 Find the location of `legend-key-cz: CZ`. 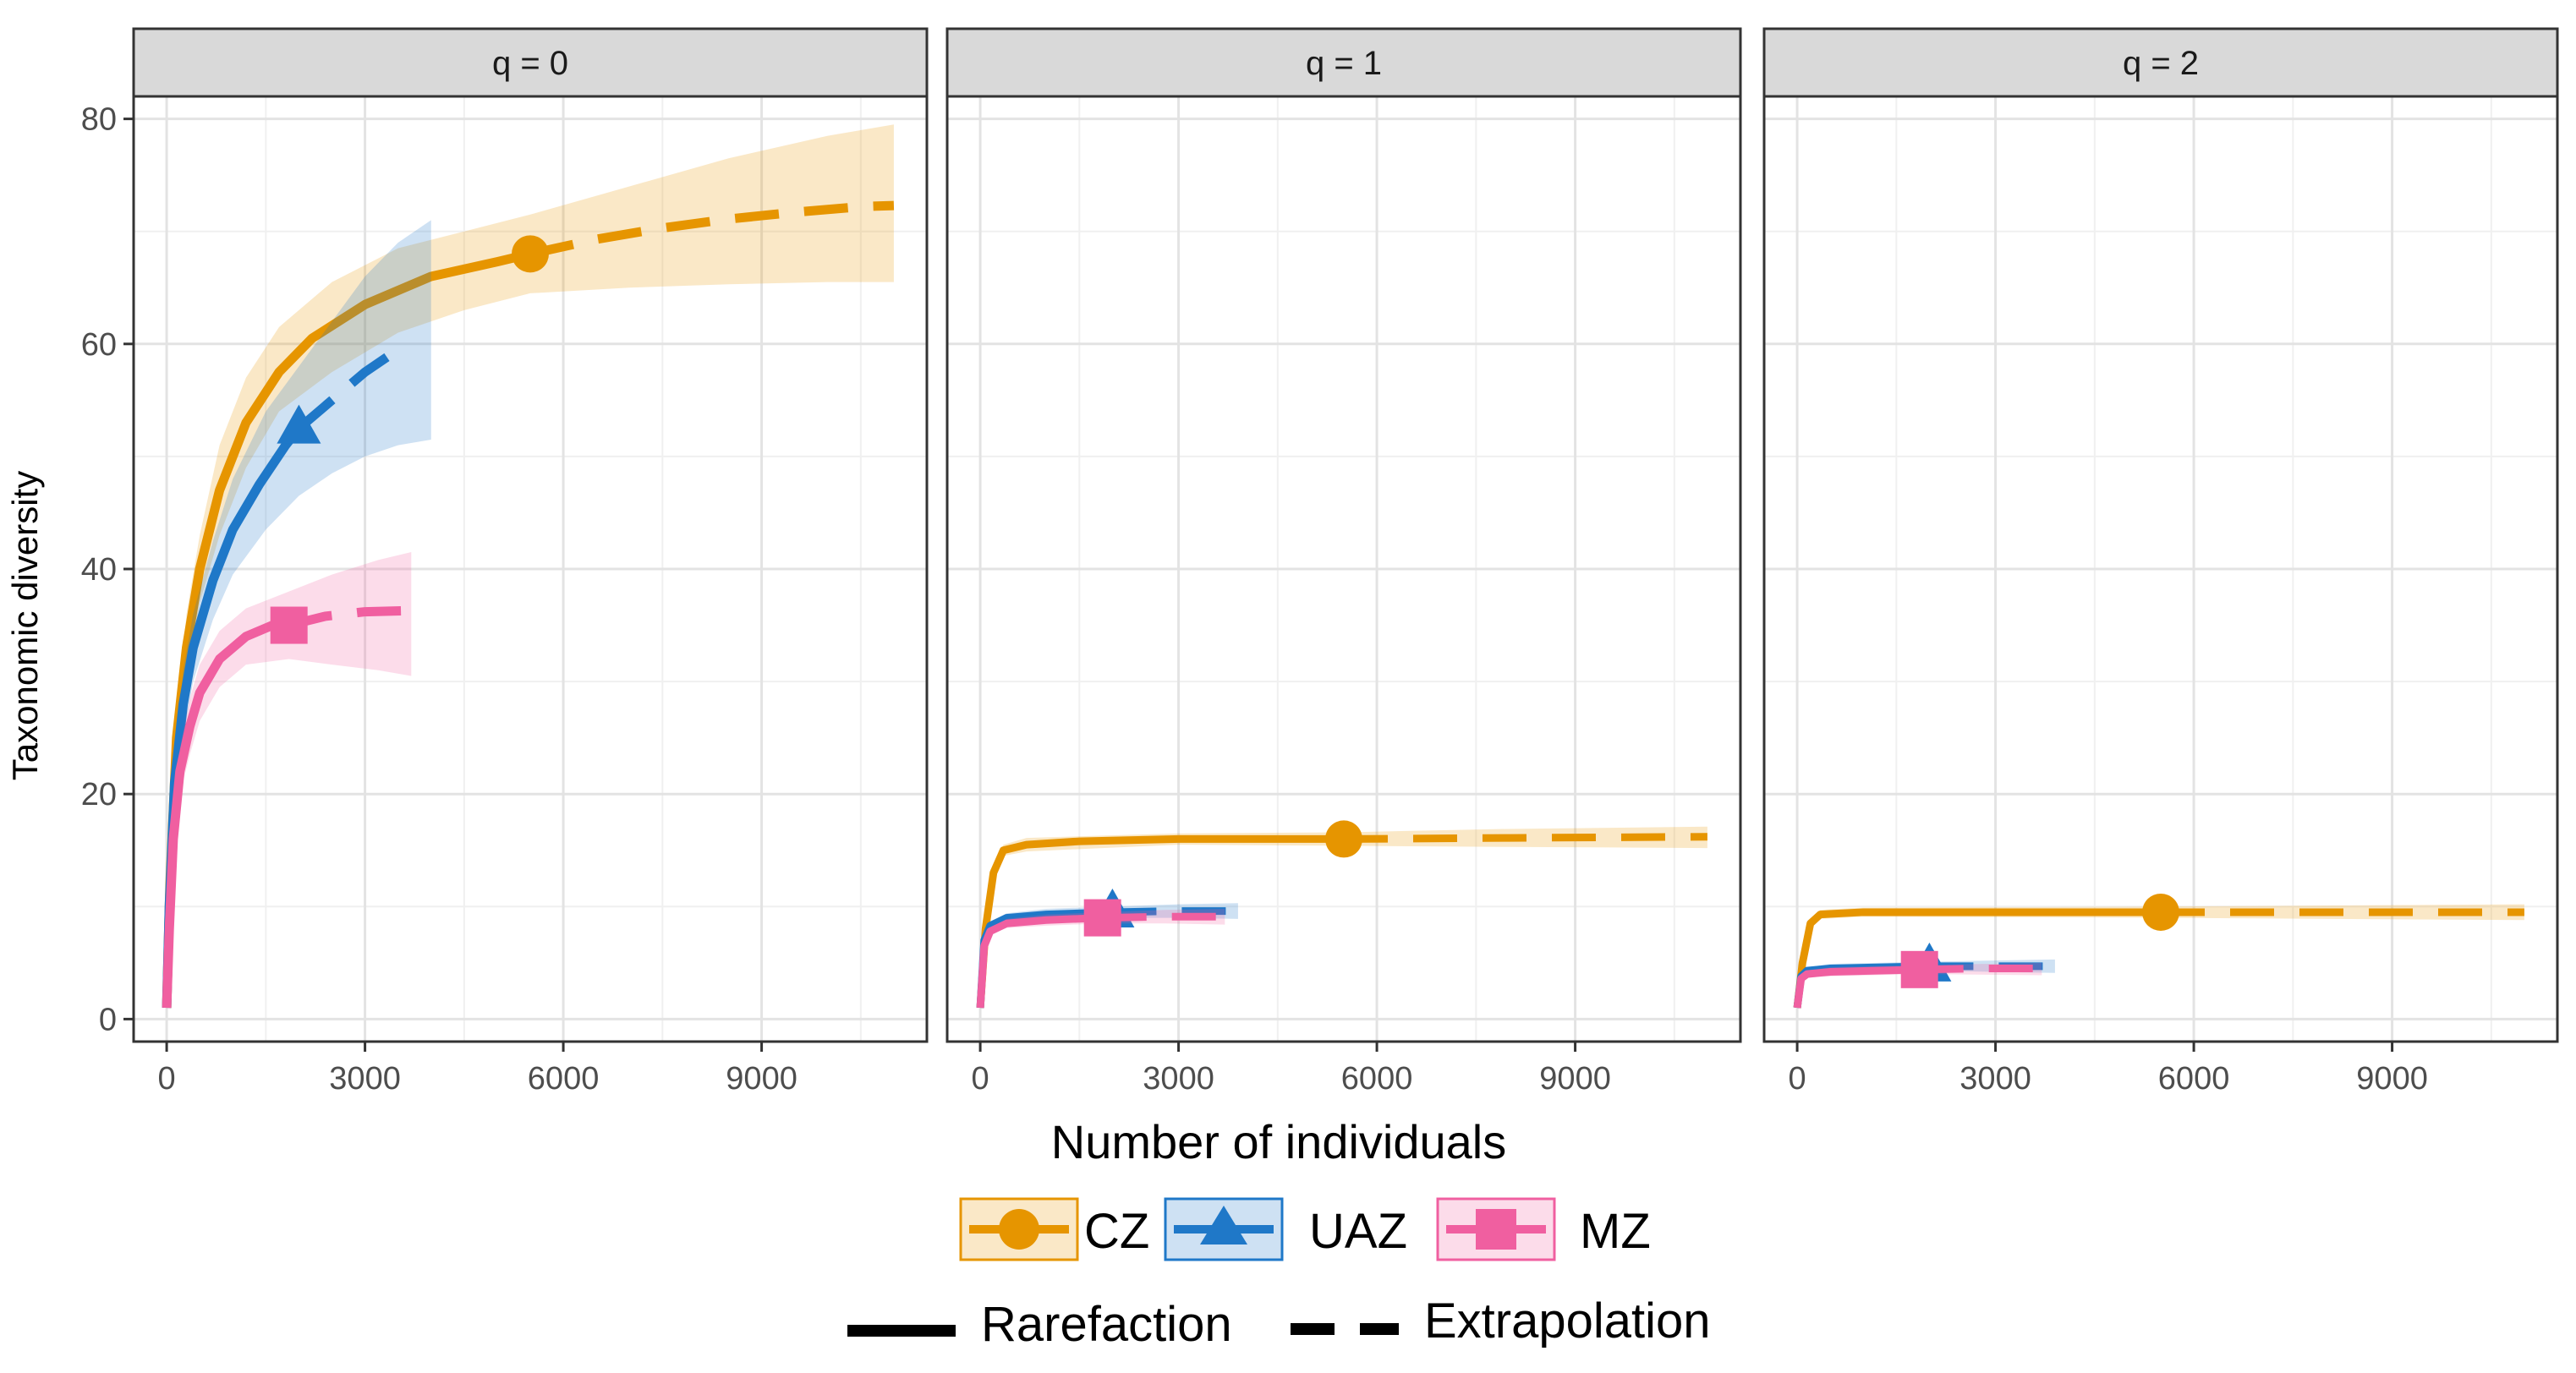

legend-key-cz: CZ is located at coordinates (1054, 1229).